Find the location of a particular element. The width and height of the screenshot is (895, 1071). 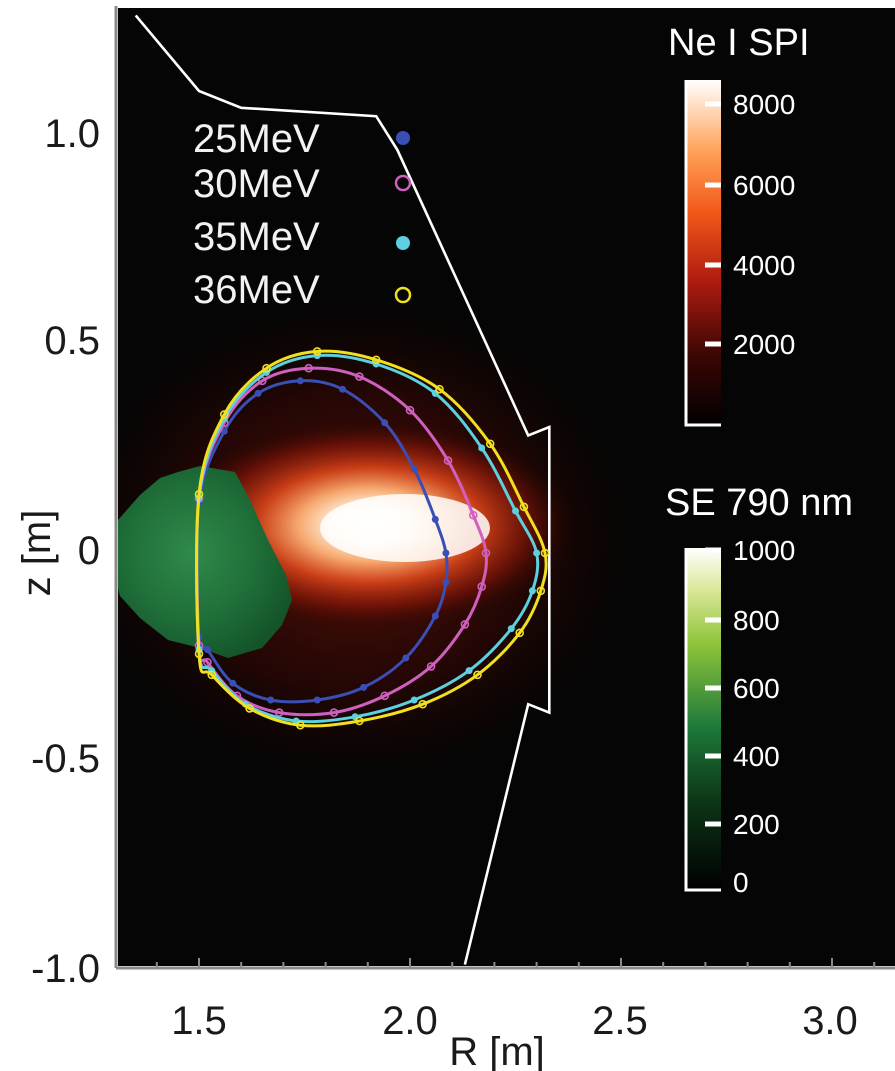

colorbar-se-790nm: SE 790 nm 1000 800 600 400 200 0 is located at coordinates (759, 690).